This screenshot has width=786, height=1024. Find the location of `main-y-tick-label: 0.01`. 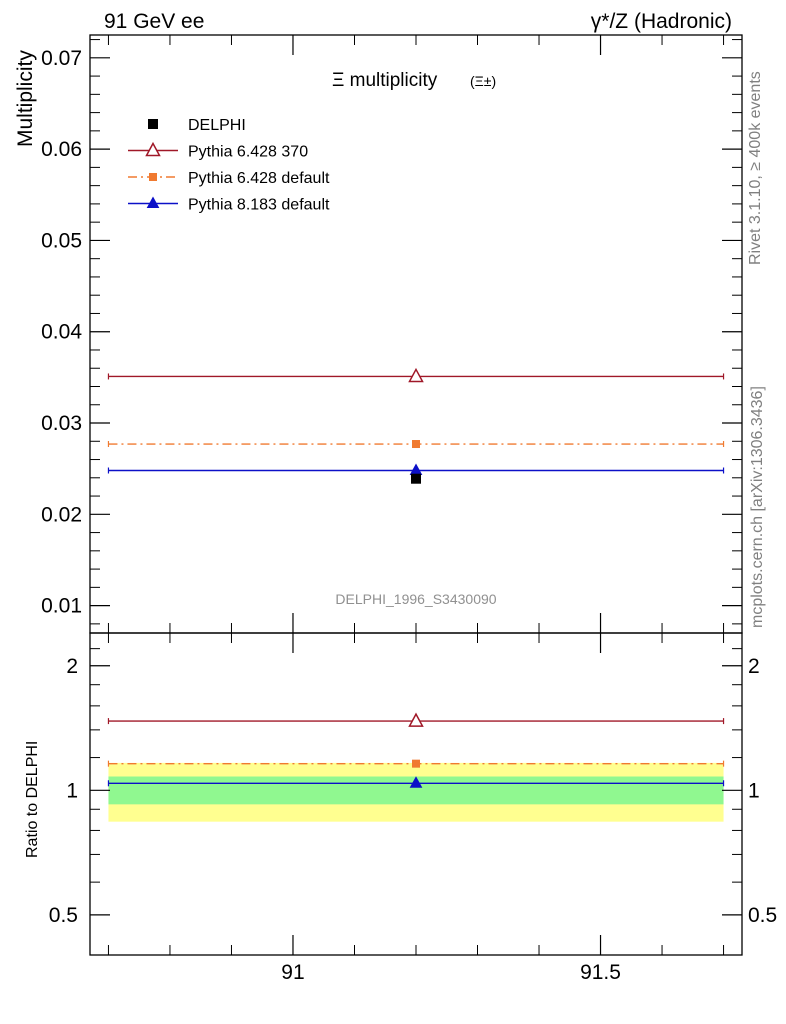

main-y-tick-label: 0.01 is located at coordinates (61, 606).